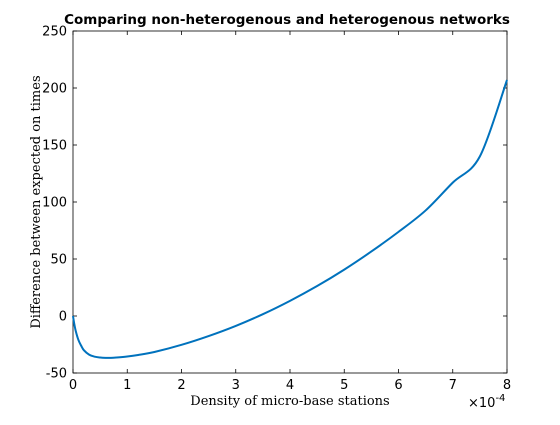 The height and width of the screenshot is (425, 560). Describe the element at coordinates (54, 203) in the screenshot. I see `y-tick-label: 100` at that location.